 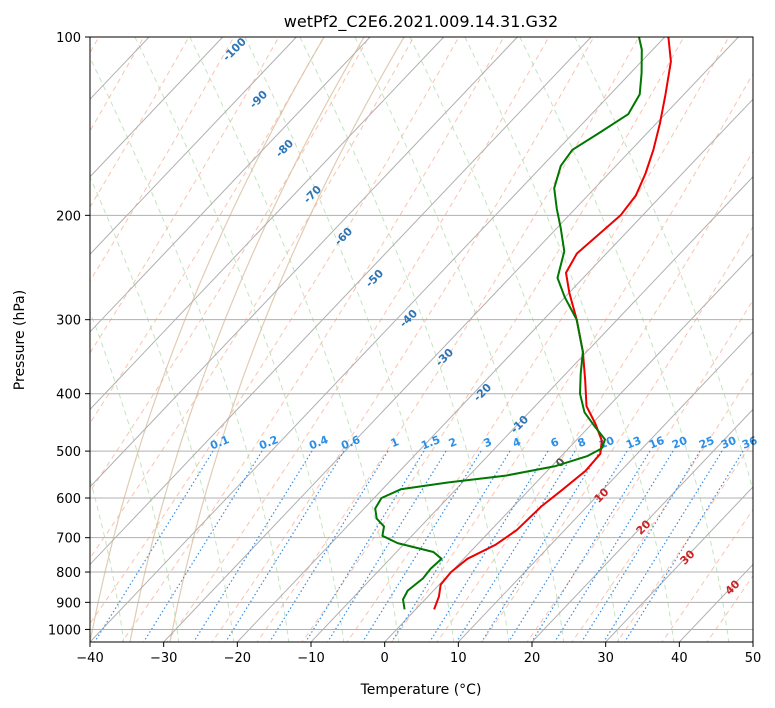 I want to click on mixing-ratio-label: 1.5, so click(x=430, y=442).